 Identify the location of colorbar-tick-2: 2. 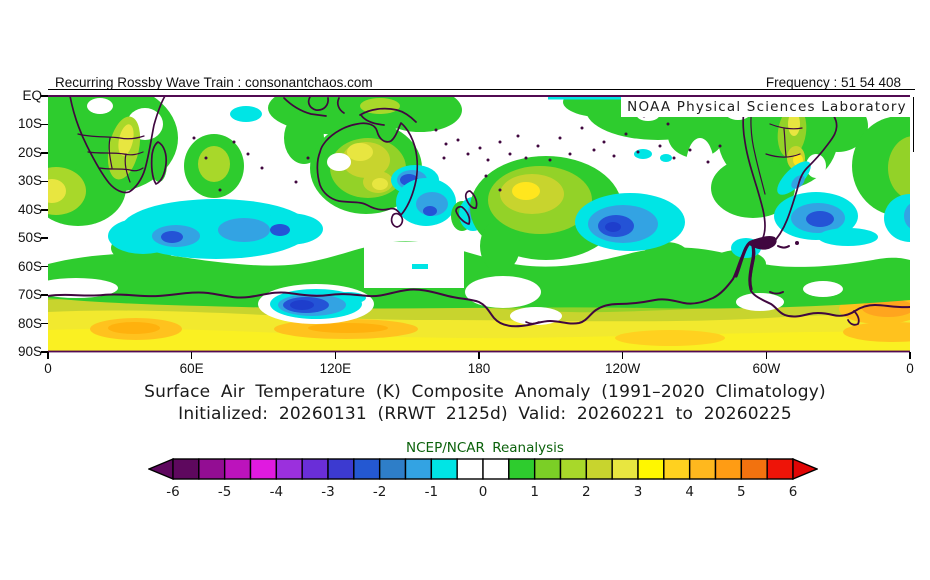
(586, 492).